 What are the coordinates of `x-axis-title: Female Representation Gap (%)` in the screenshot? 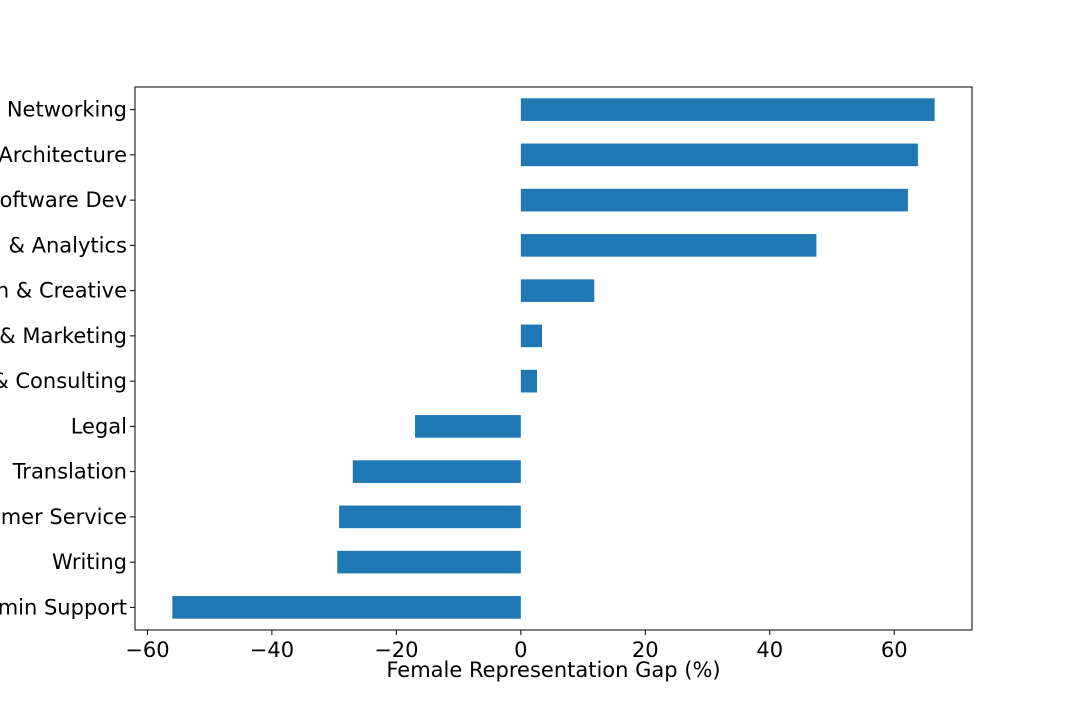 It's located at (553, 670).